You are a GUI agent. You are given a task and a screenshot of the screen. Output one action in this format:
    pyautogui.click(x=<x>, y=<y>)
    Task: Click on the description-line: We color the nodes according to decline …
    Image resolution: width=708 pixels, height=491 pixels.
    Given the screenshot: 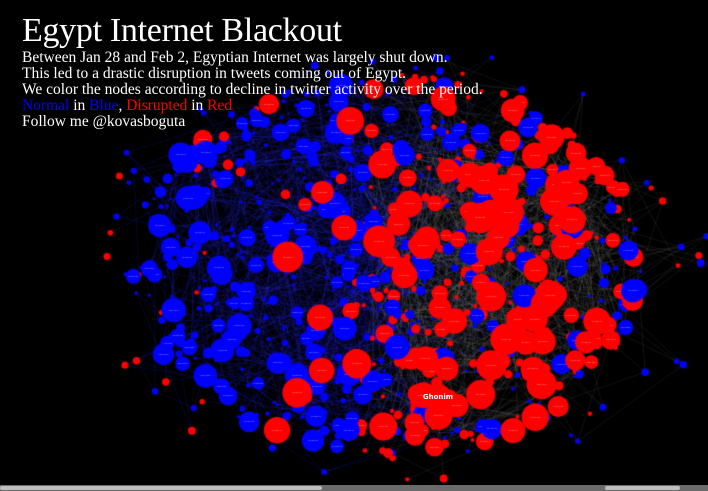 What is the action you would take?
    pyautogui.click(x=252, y=89)
    